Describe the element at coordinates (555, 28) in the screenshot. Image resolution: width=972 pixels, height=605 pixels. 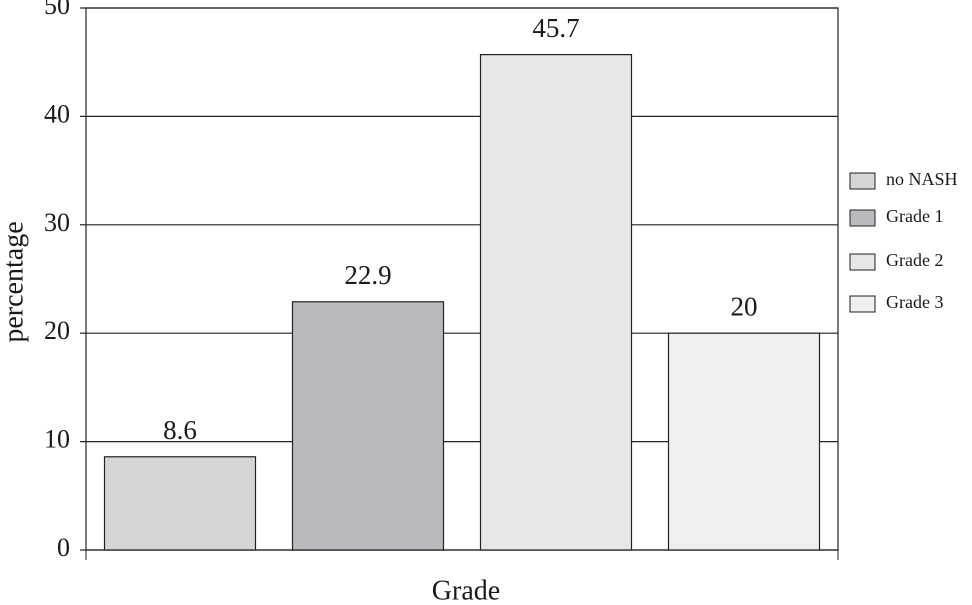
I see `value-label: 45.7` at that location.